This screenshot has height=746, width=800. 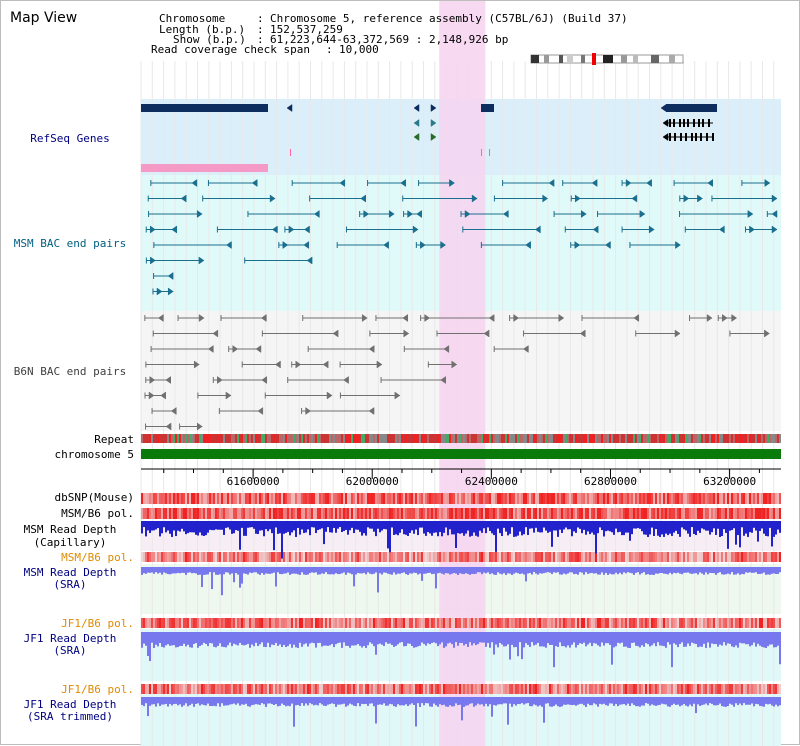 I want to click on gene-block, so click(x=691, y=108).